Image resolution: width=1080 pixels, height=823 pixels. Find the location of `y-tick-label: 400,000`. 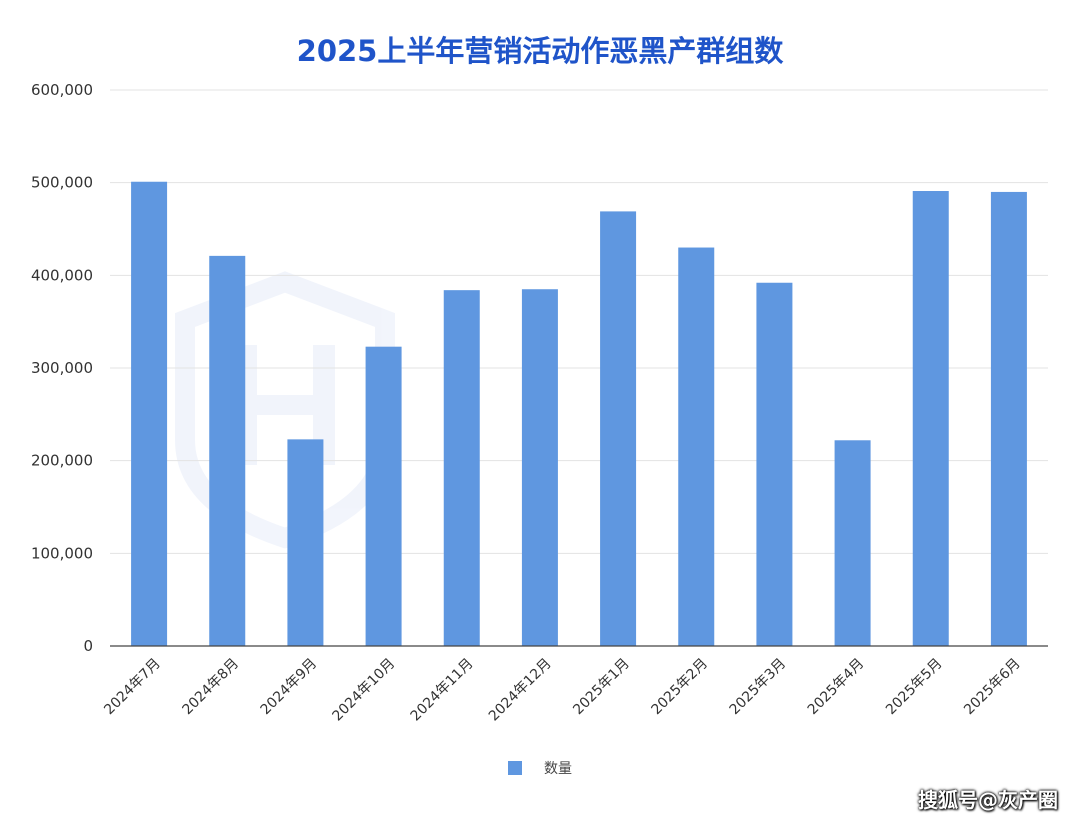

y-tick-label: 400,000 is located at coordinates (62, 275).